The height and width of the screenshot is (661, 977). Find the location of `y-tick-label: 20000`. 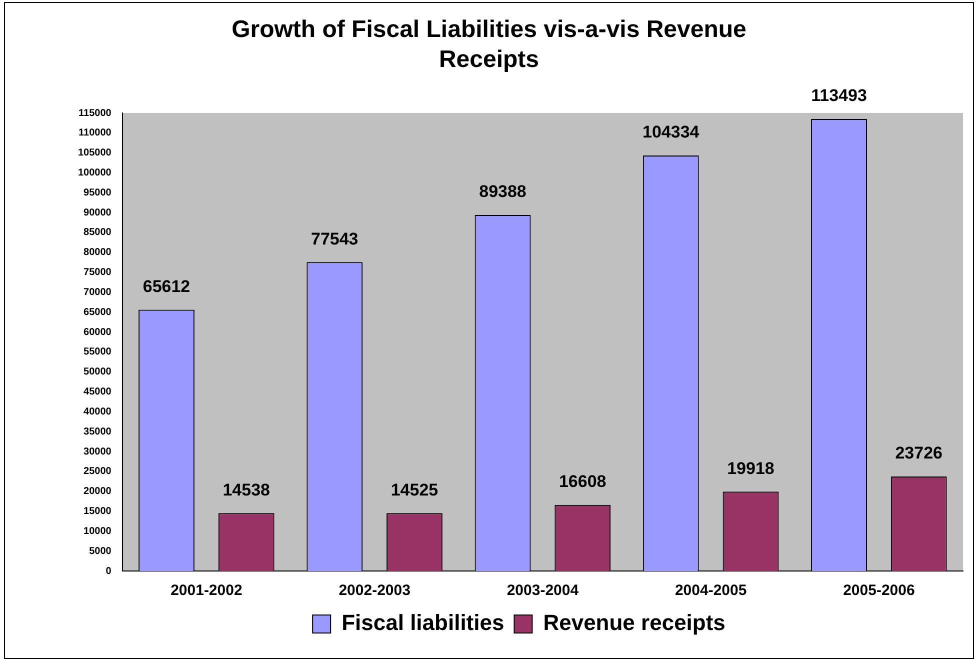

y-tick-label: 20000 is located at coordinates (98, 492).